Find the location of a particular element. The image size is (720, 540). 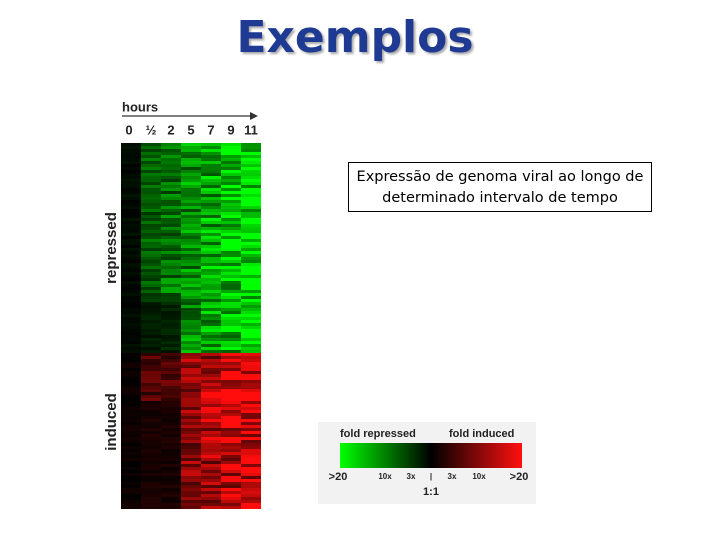

column-label: 0 is located at coordinates (128, 129).